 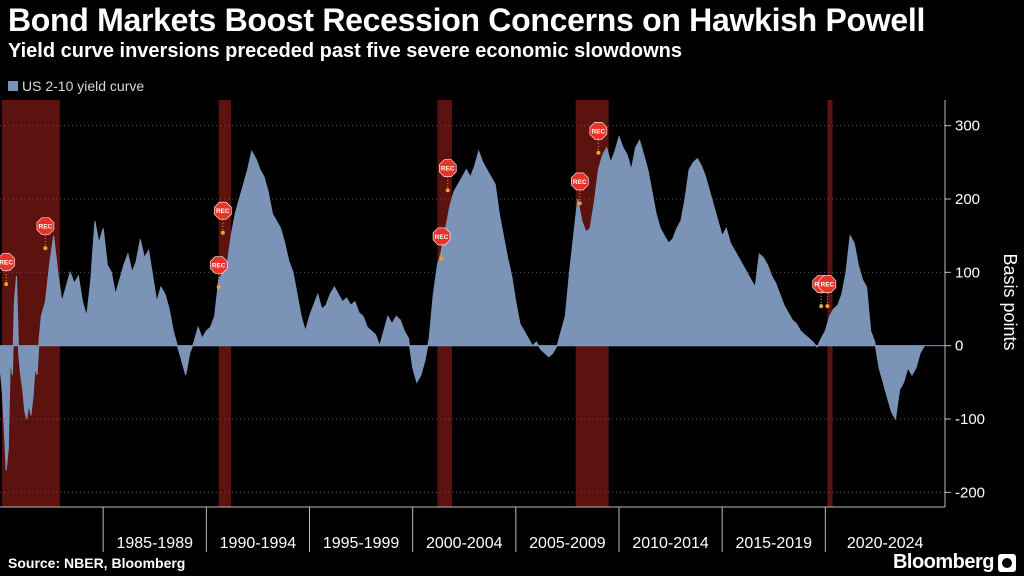 I want to click on brand-name: Bloomberg, so click(x=943, y=562).